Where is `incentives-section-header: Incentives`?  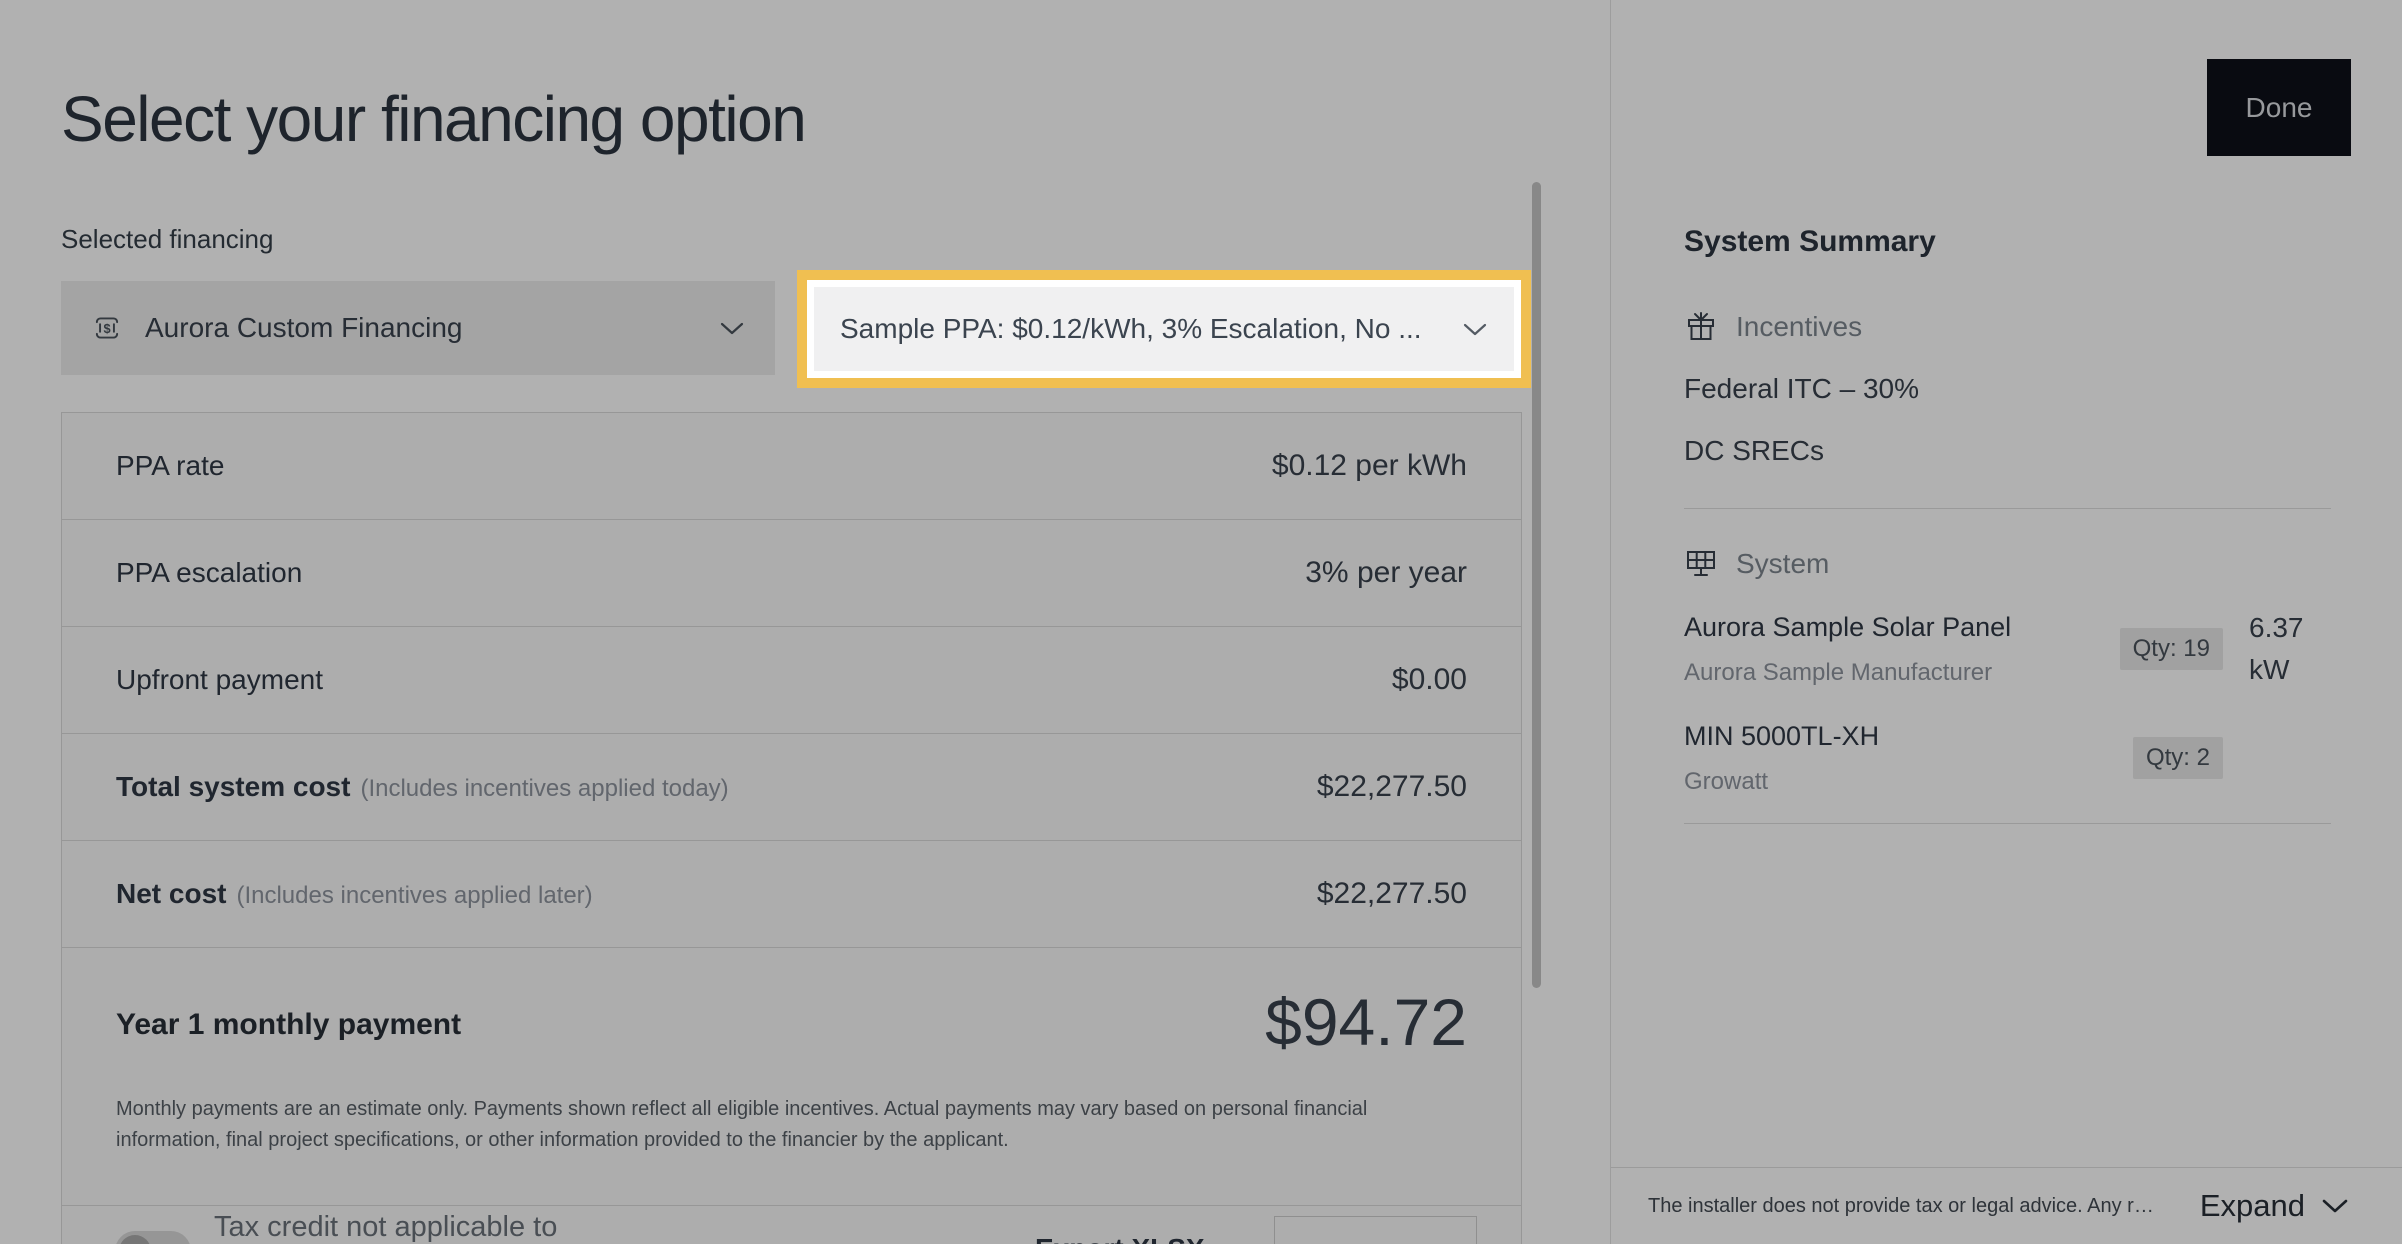
incentives-section-header: Incentives is located at coordinates (2007, 327).